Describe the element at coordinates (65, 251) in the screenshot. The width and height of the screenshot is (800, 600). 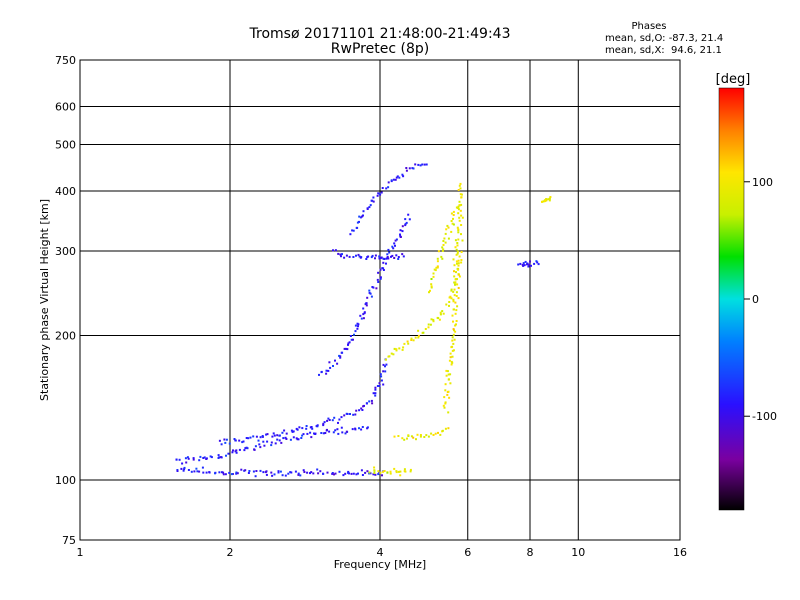
I see `y-tick-label: 300` at that location.